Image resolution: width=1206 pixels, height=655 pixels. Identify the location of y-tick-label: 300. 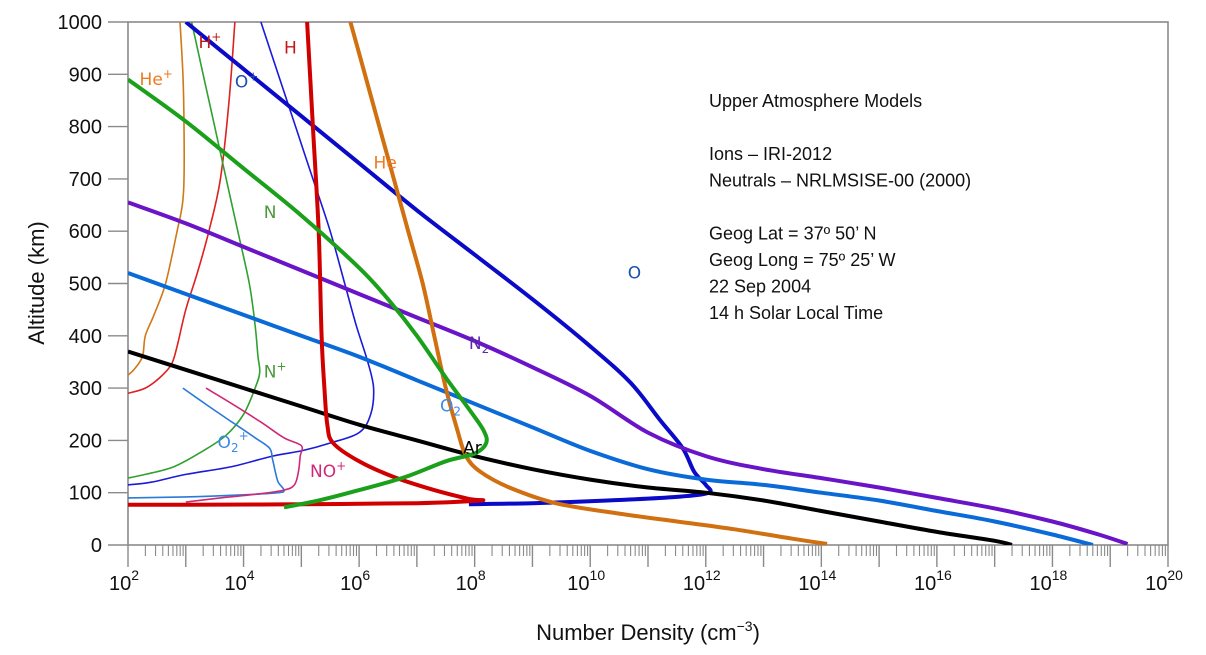
(85, 389).